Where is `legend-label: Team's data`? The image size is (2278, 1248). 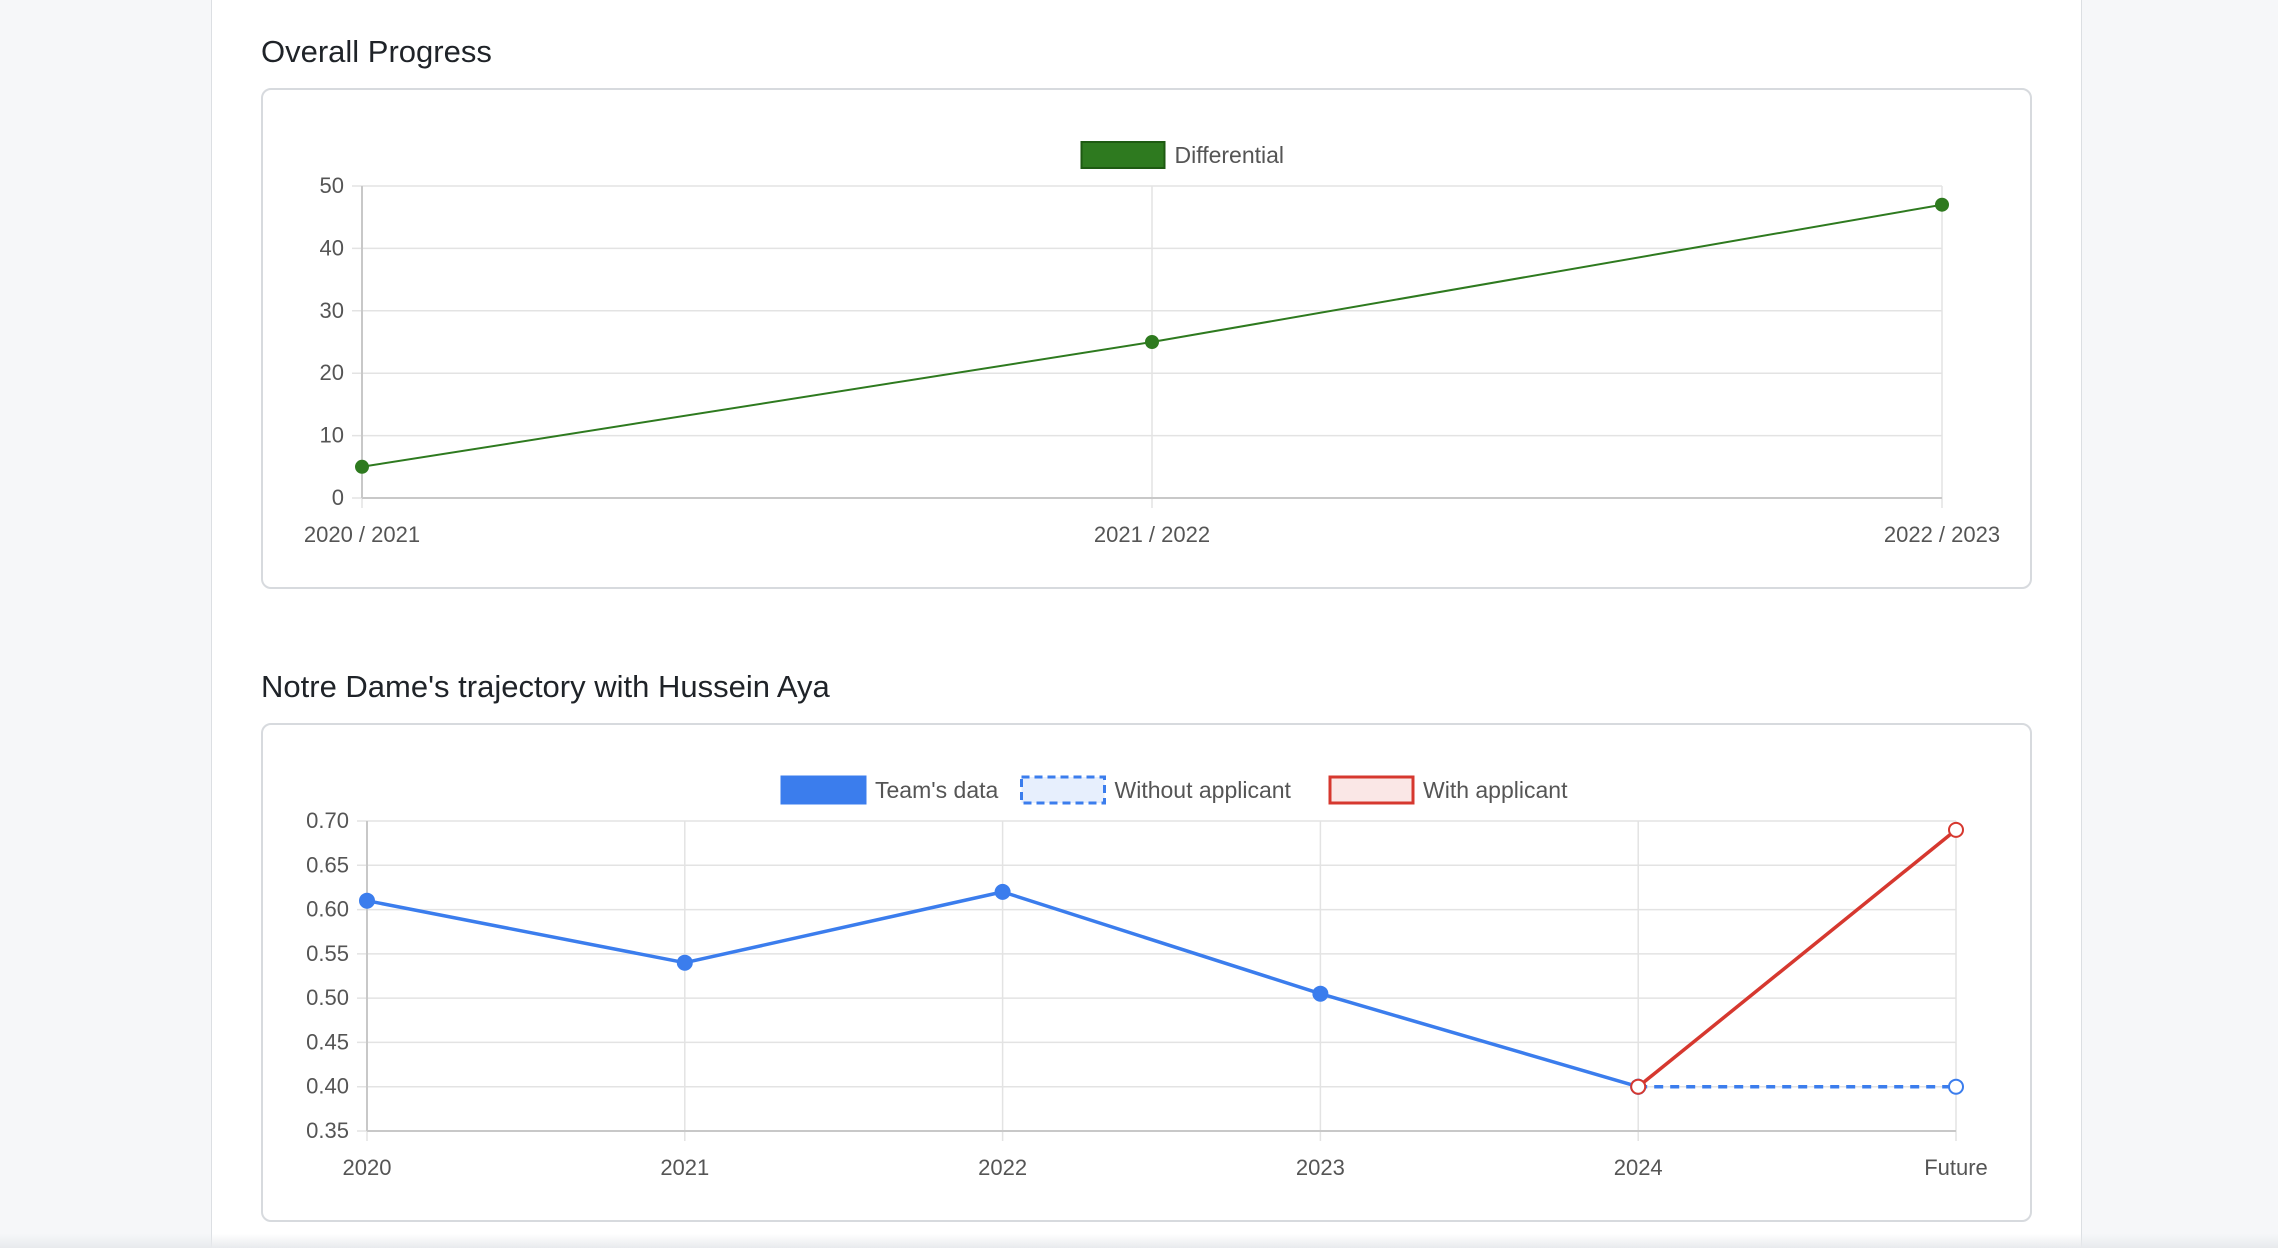
legend-label: Team's data is located at coordinates (936, 790).